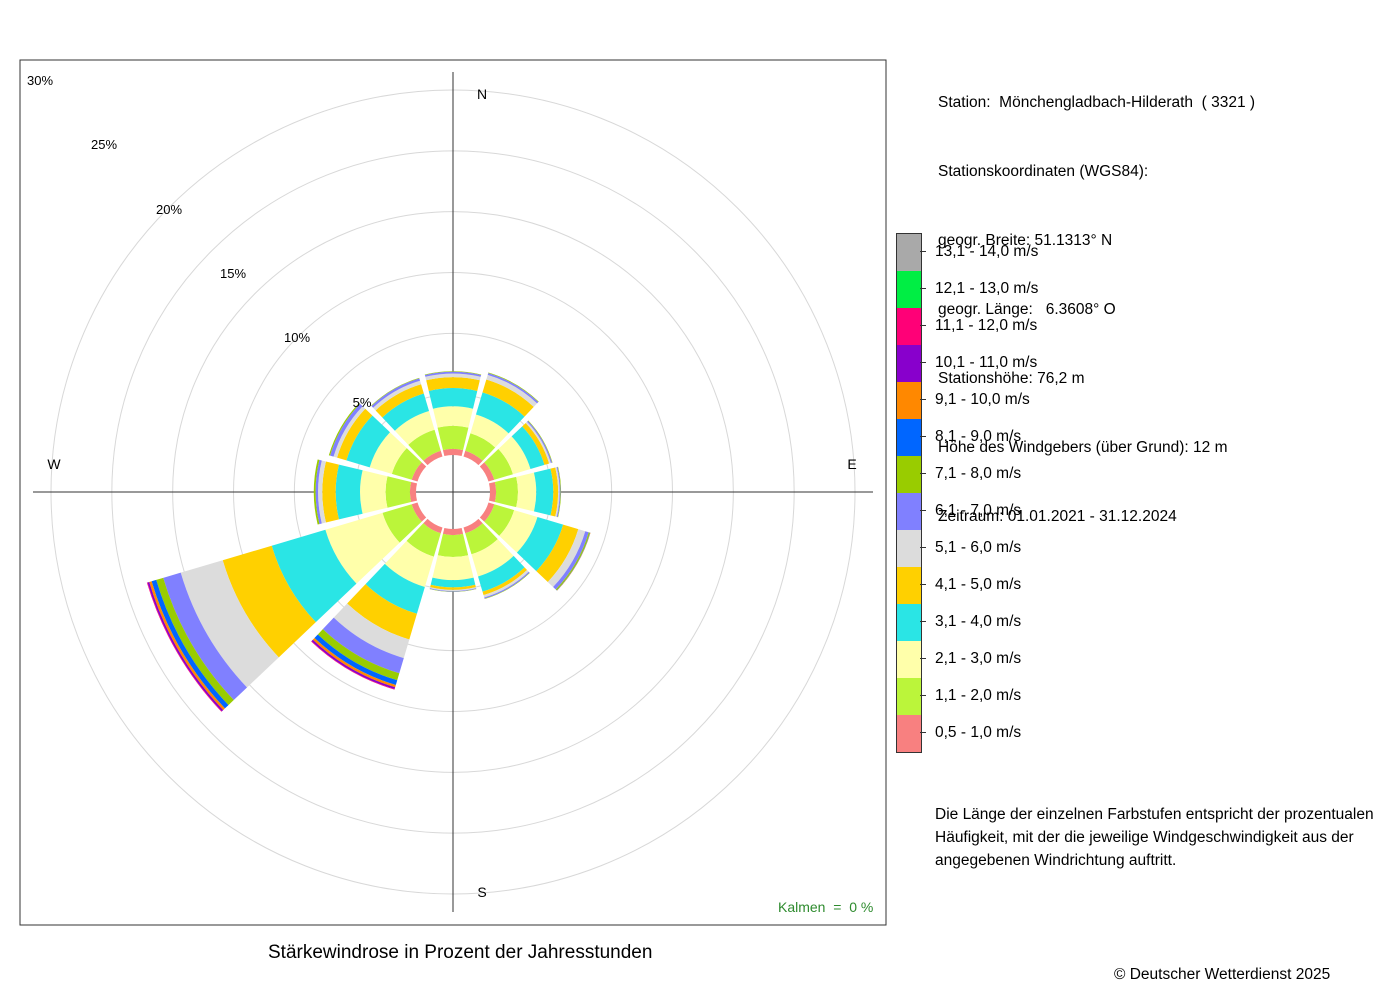 This screenshot has width=1400, height=1000. I want to click on legend-label: 6,1 - 7,0 m/s, so click(978, 510).